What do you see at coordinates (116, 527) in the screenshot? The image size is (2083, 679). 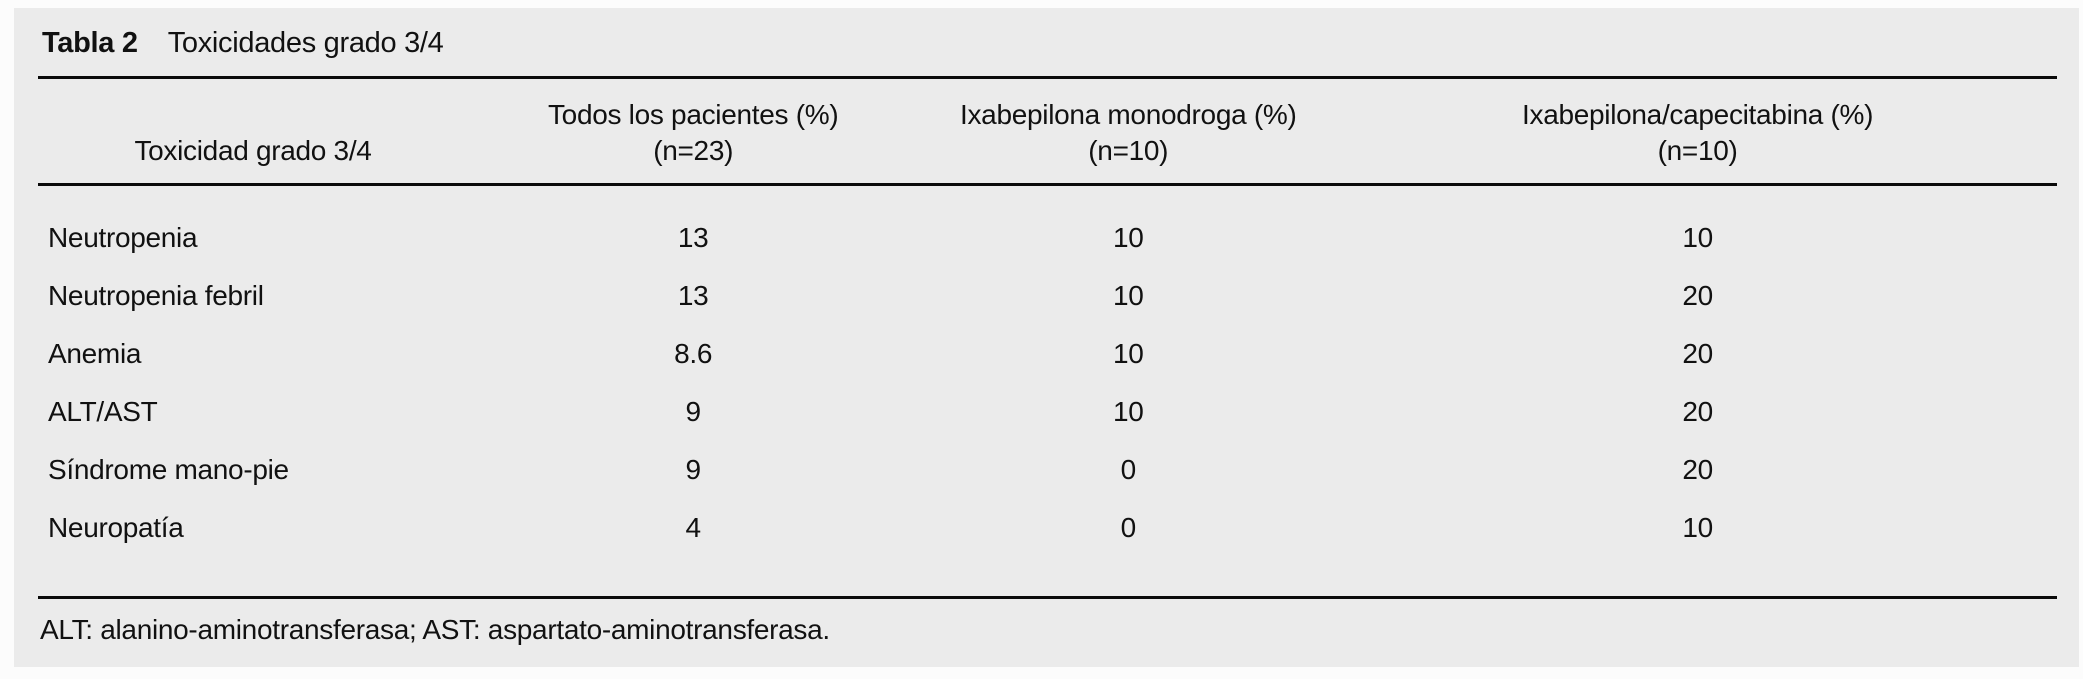 I see `row-label: Neuropatía` at bounding box center [116, 527].